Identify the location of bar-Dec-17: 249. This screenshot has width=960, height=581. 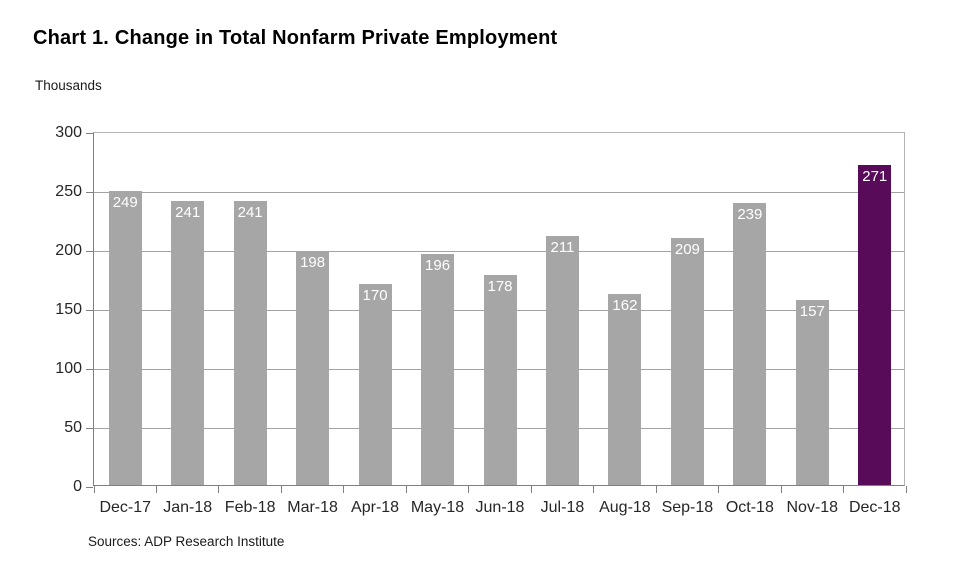
(125, 338).